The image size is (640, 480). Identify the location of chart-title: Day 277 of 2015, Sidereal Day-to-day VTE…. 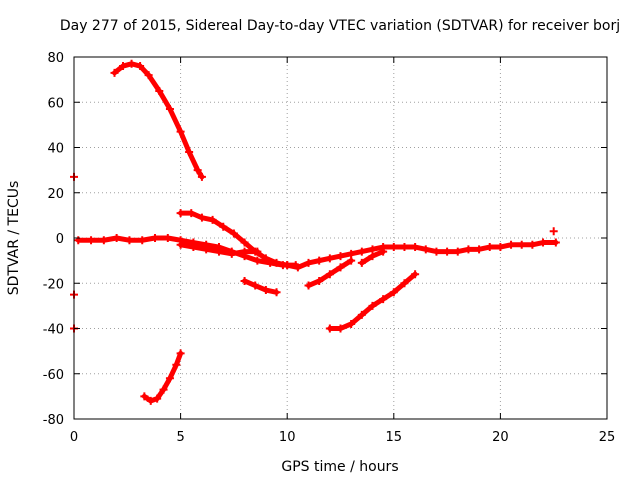
(340, 26).